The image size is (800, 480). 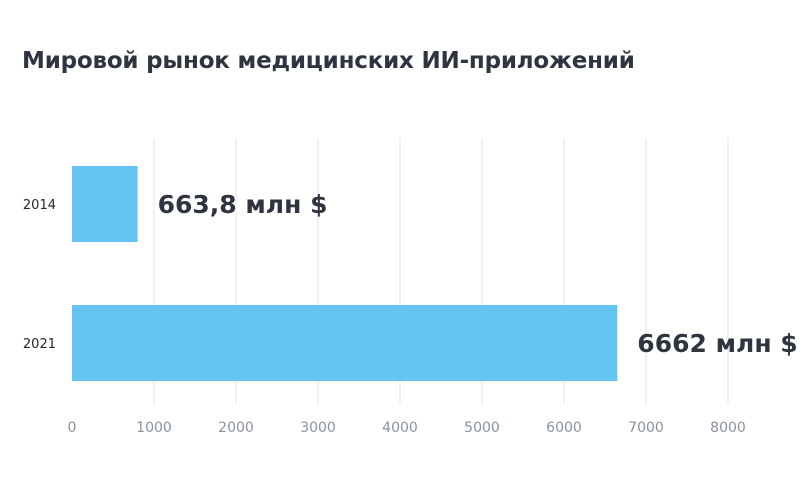 I want to click on x-tick-label: 4000, so click(x=400, y=428).